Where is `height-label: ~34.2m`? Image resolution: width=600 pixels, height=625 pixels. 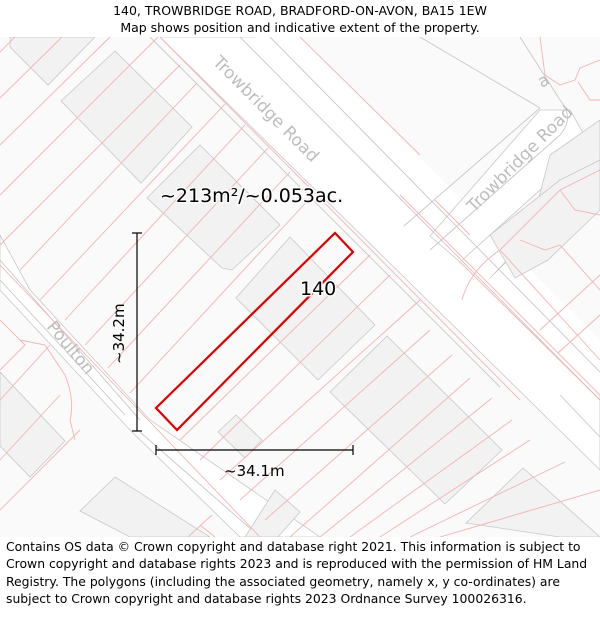
height-label: ~34.2m is located at coordinates (119, 333).